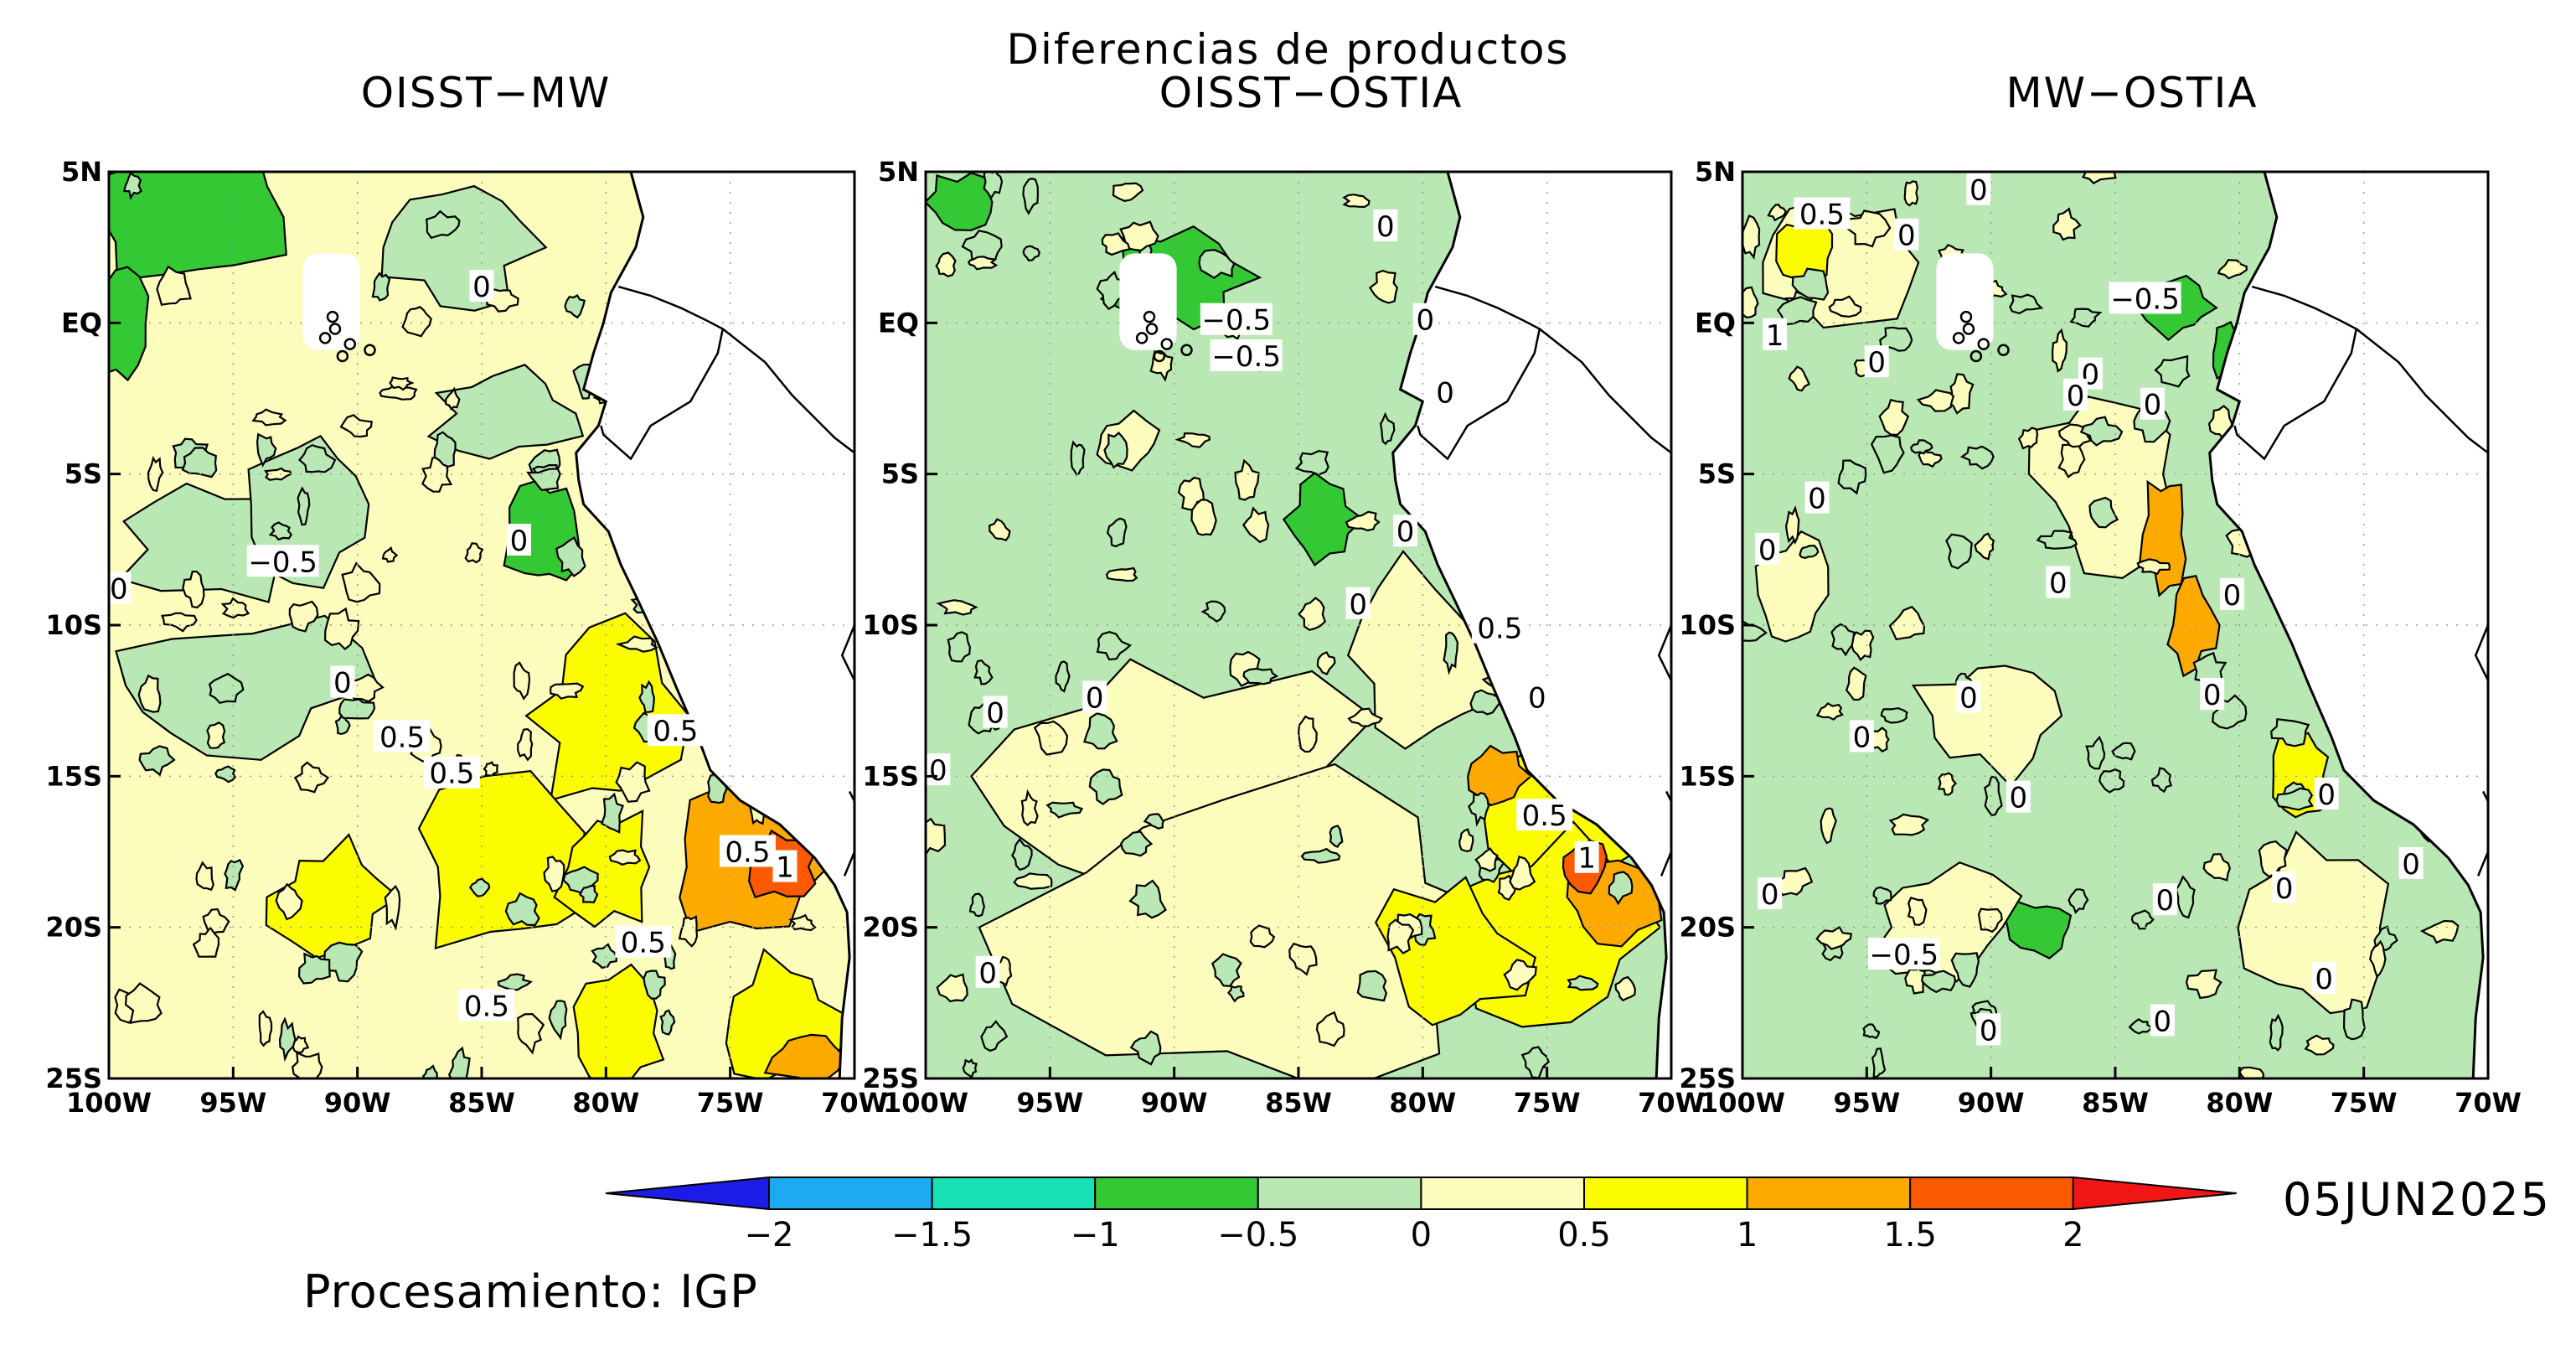 The height and width of the screenshot is (1355, 2576). I want to click on contour-label: −0.5, so click(282, 562).